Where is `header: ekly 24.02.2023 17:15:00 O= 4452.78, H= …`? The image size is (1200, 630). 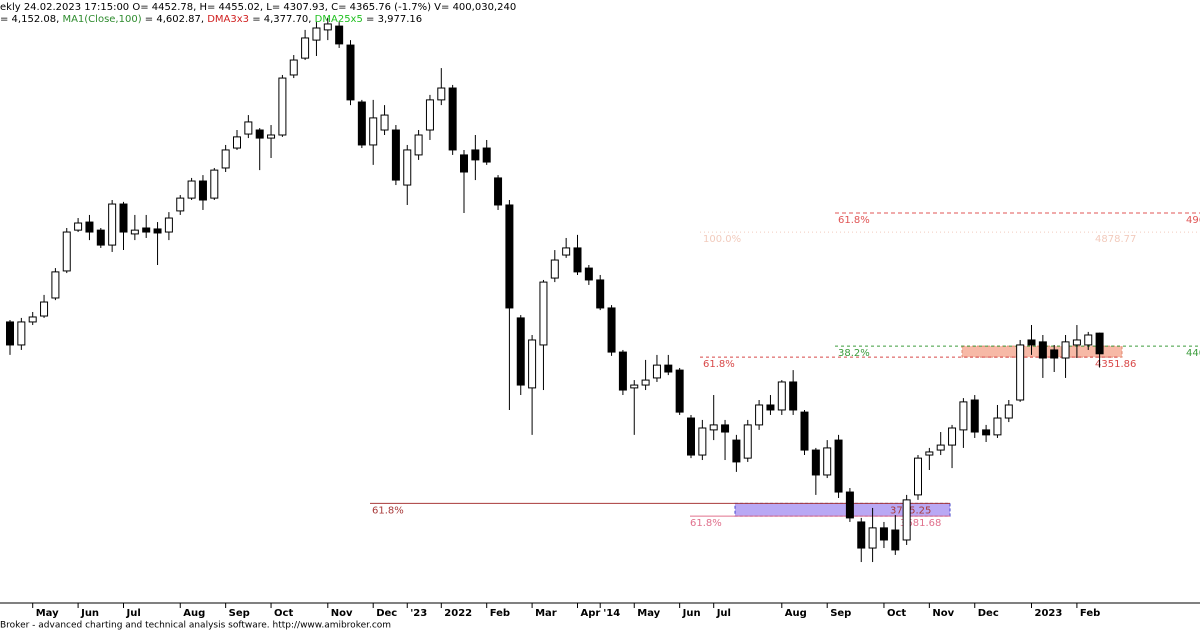
header: ekly 24.02.2023 17:15:00 O= 4452.78, H= … is located at coordinates (258, 7).